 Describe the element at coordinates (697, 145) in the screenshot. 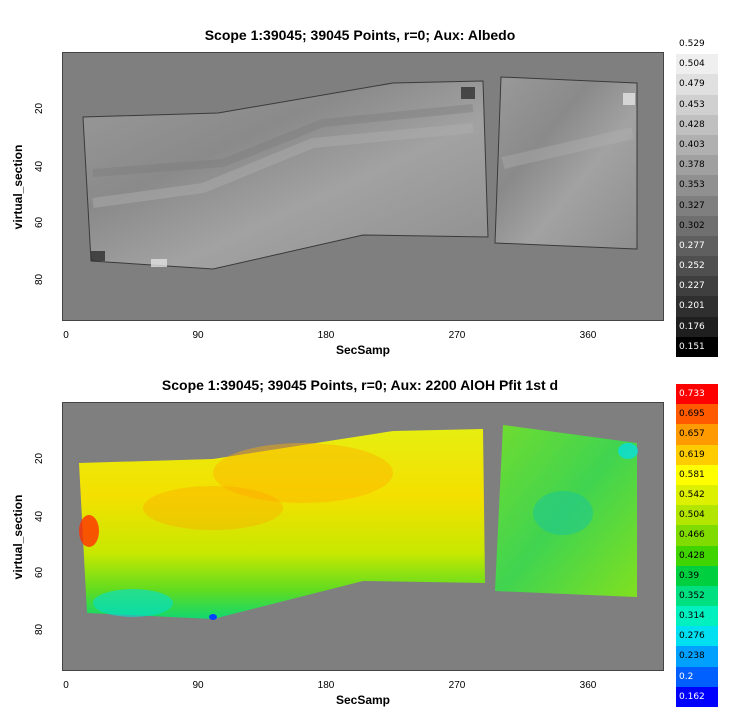

I see `colorbar-cell: 0.403` at that location.